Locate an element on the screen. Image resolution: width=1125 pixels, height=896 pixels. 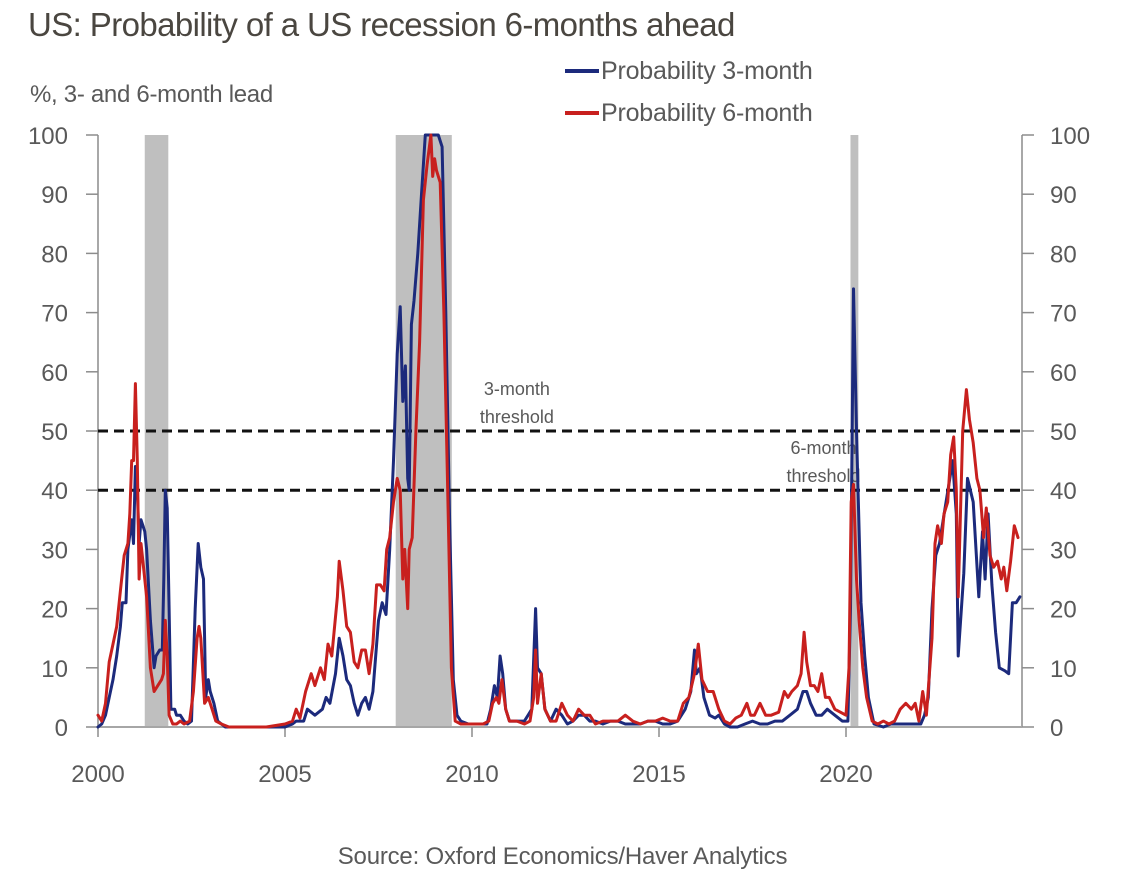
right-y-tick-label: 70 is located at coordinates (1063, 314).